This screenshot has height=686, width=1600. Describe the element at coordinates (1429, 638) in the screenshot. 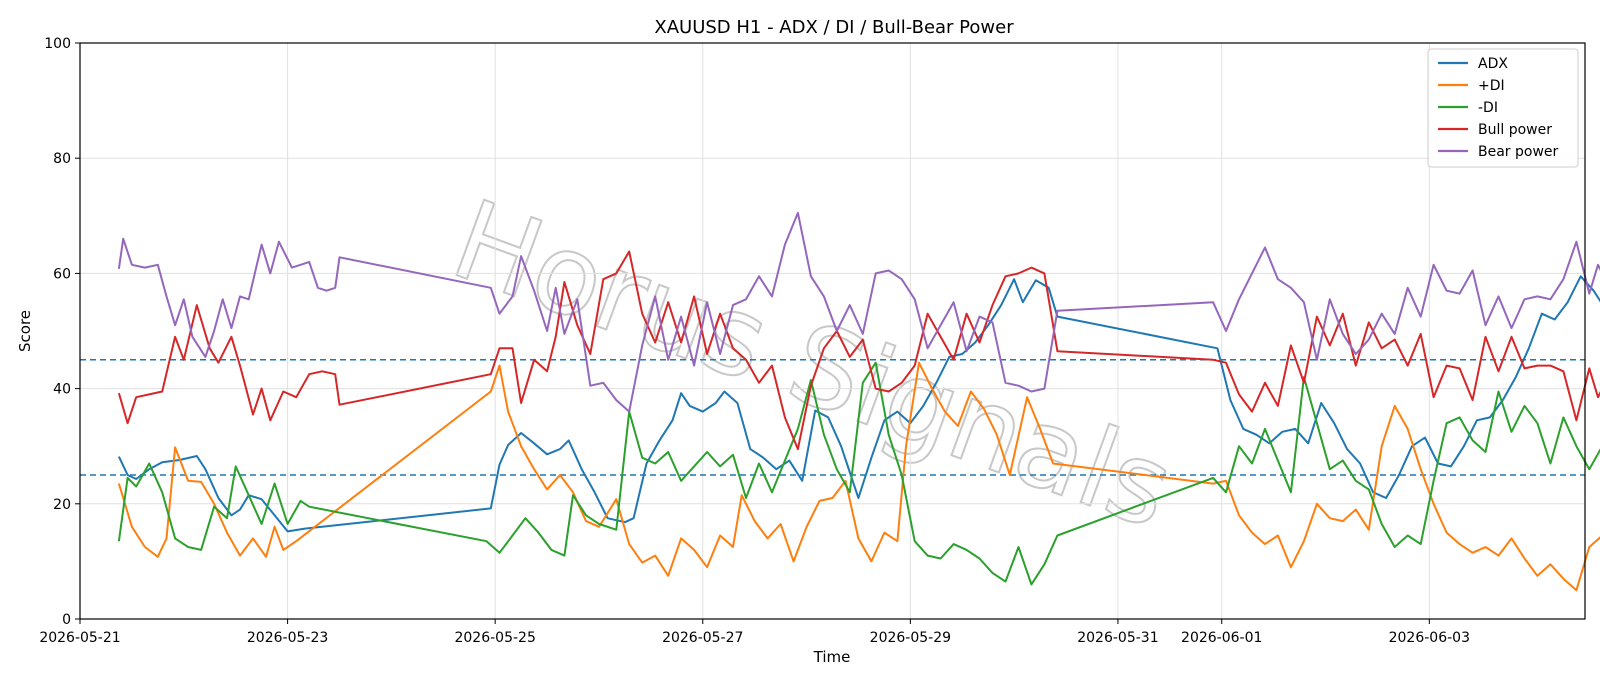

I see `x-tick-label: 2026-06-03` at that location.